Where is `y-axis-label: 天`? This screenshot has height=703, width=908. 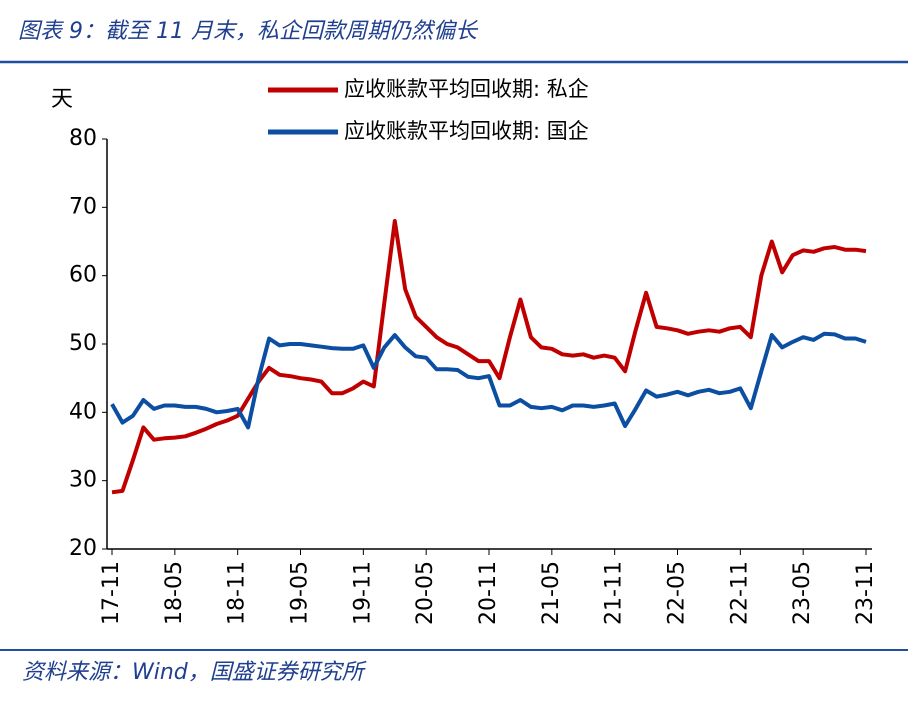 y-axis-label: 天 is located at coordinates (62, 99).